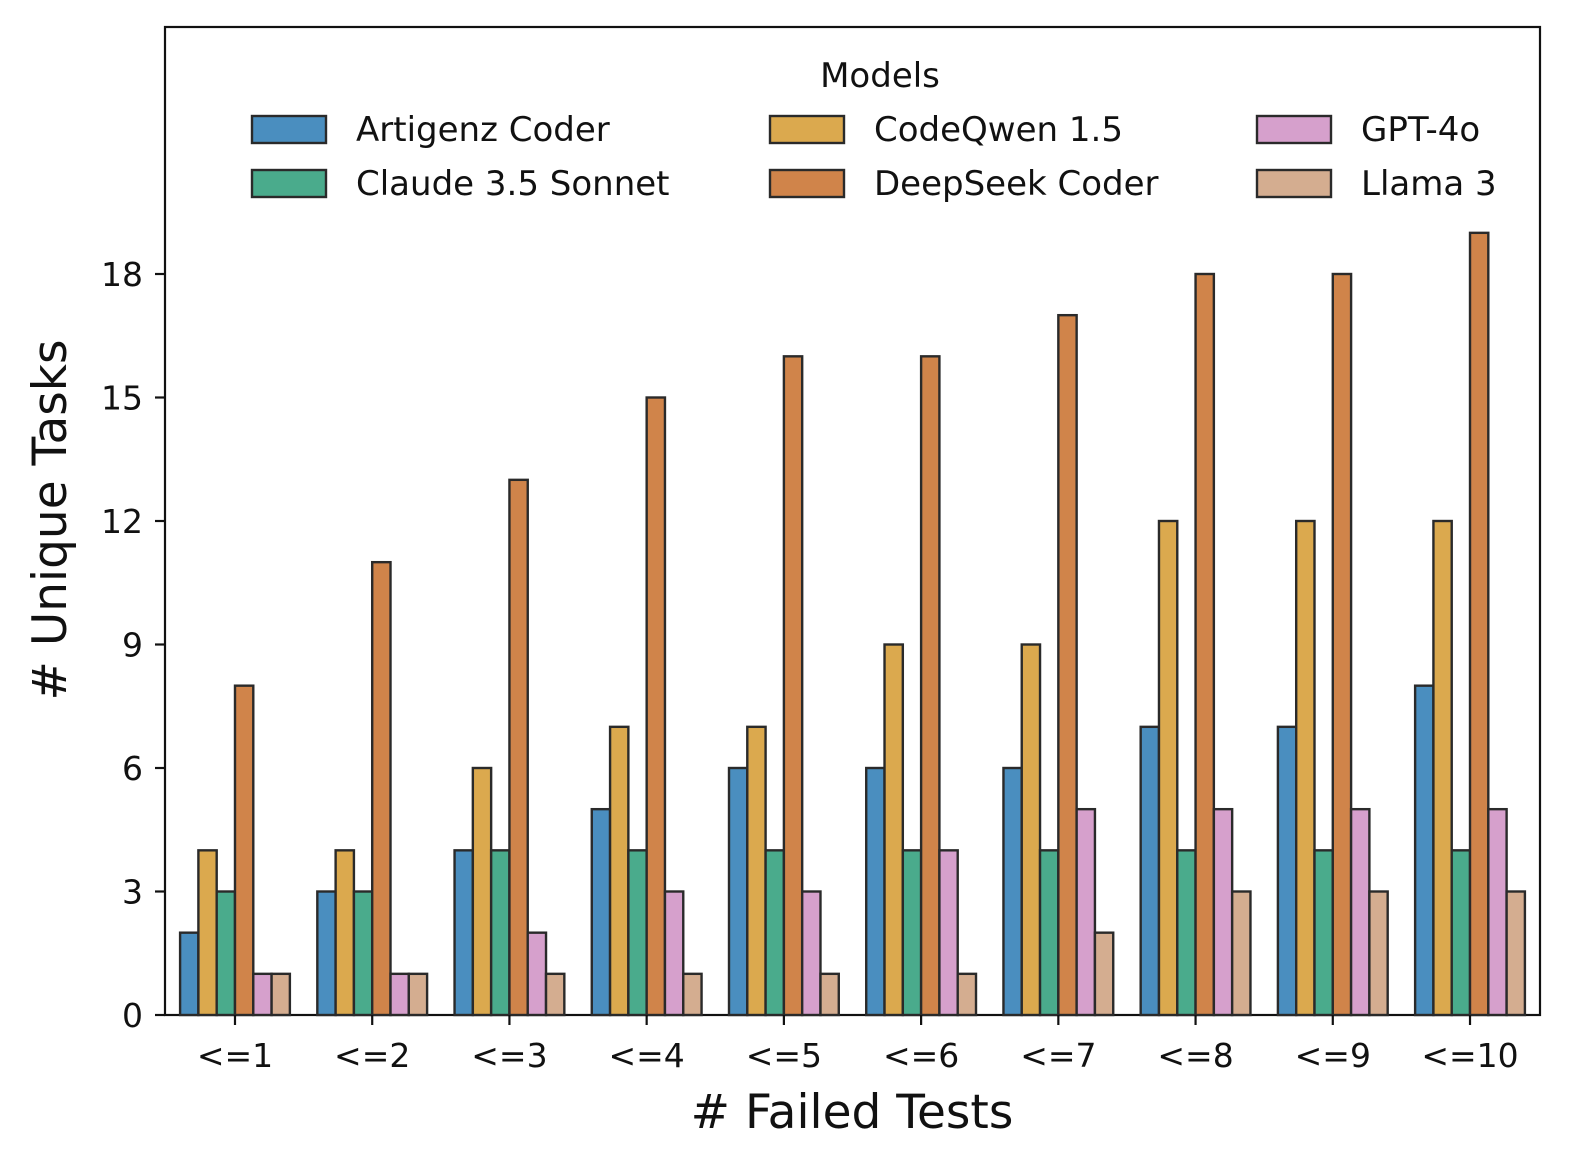 The height and width of the screenshot is (1174, 1576). What do you see at coordinates (1429, 184) in the screenshot?
I see `legend-label-llama-3: Llama 3` at bounding box center [1429, 184].